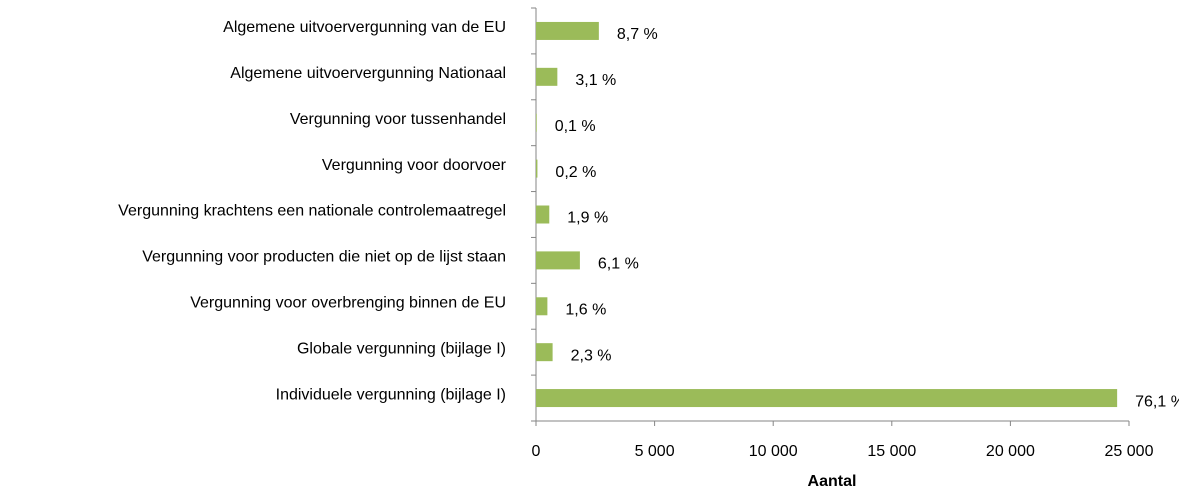 The image size is (1179, 493). Describe the element at coordinates (1010, 451) in the screenshot. I see `x-tick-label: 20 000` at that location.